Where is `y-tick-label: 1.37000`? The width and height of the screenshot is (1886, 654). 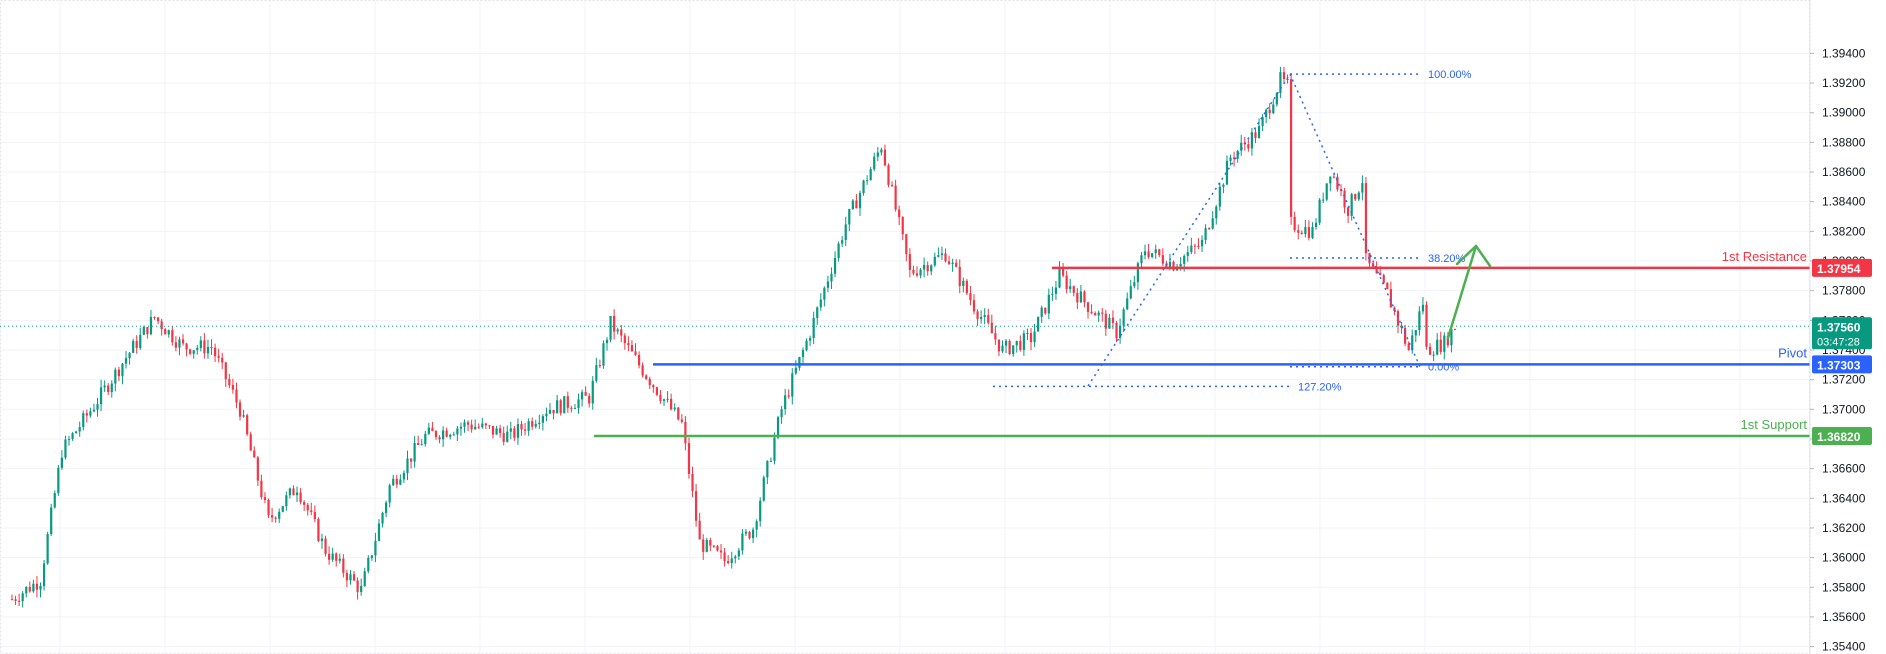 y-tick-label: 1.37000 is located at coordinates (1844, 409).